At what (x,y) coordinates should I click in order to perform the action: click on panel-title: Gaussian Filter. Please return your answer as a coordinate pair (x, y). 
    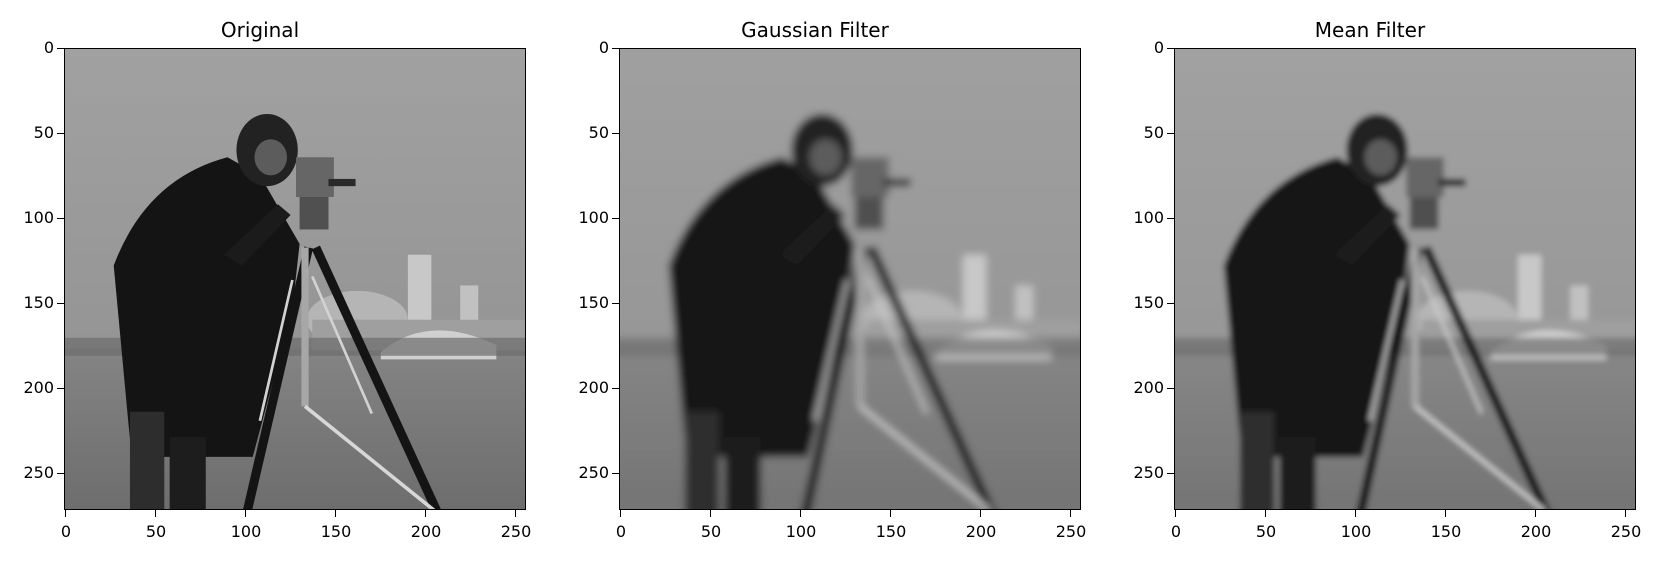
    Looking at the image, I should click on (815, 30).